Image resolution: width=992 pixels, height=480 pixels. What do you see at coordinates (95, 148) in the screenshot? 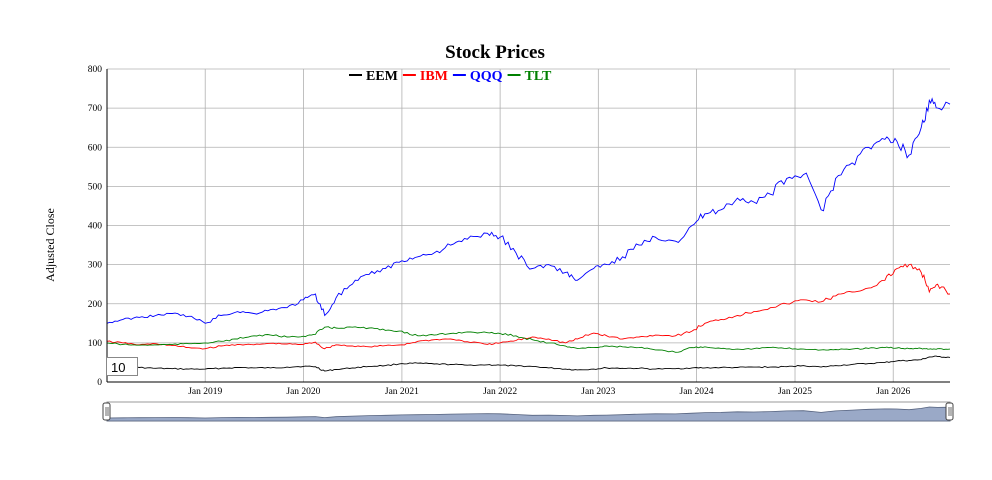
I see `y-tick-label: 600` at bounding box center [95, 148].